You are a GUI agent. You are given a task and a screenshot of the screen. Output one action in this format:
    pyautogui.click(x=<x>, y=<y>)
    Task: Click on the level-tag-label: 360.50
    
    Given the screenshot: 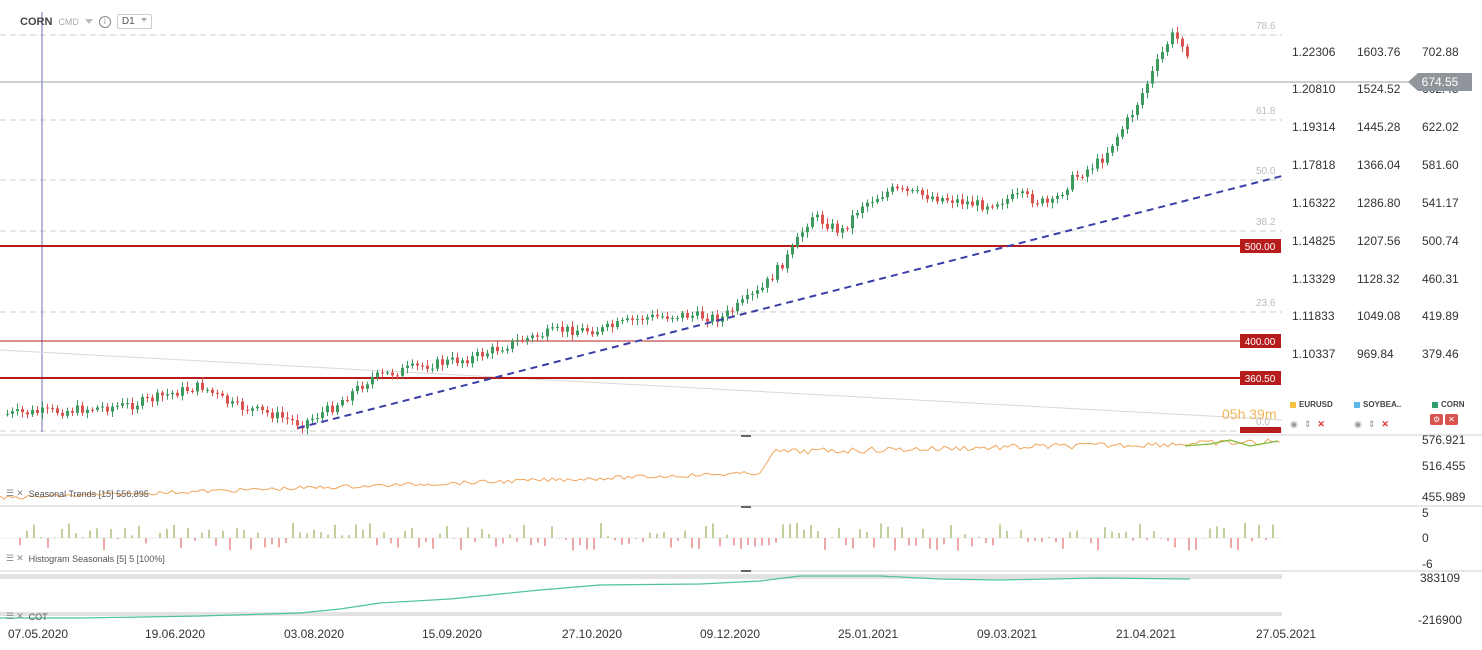 What is the action you would take?
    pyautogui.click(x=1260, y=379)
    